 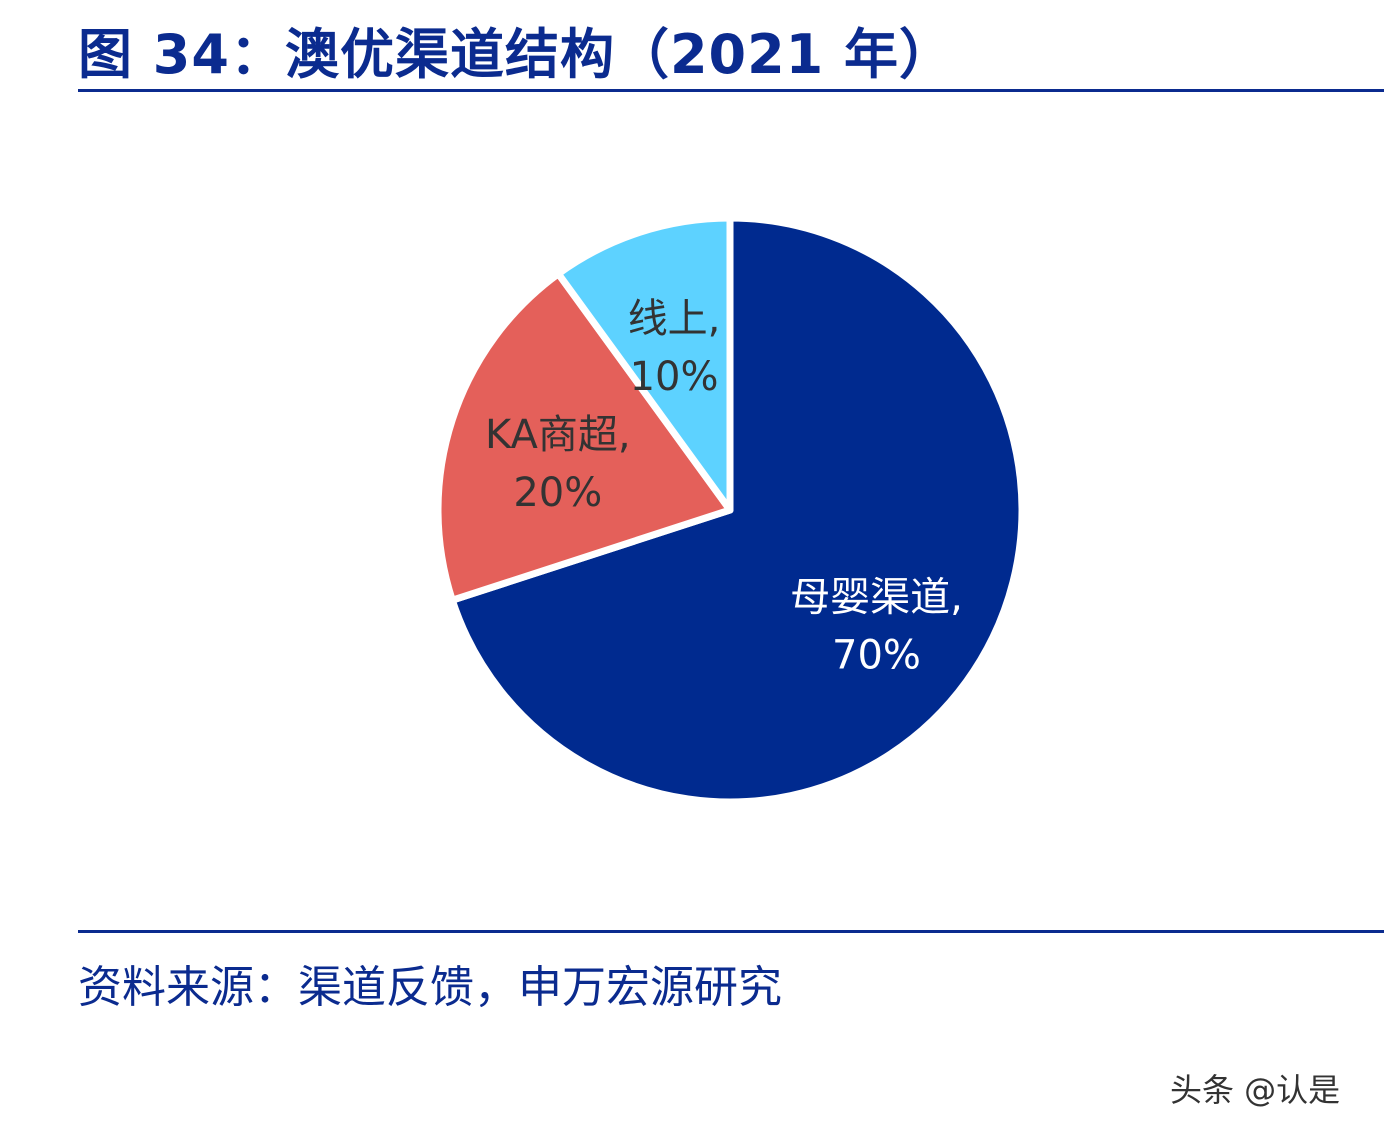 I want to click on chart-title: 图 34：澳优渠道结构（2021 年）, so click(x=516, y=54).